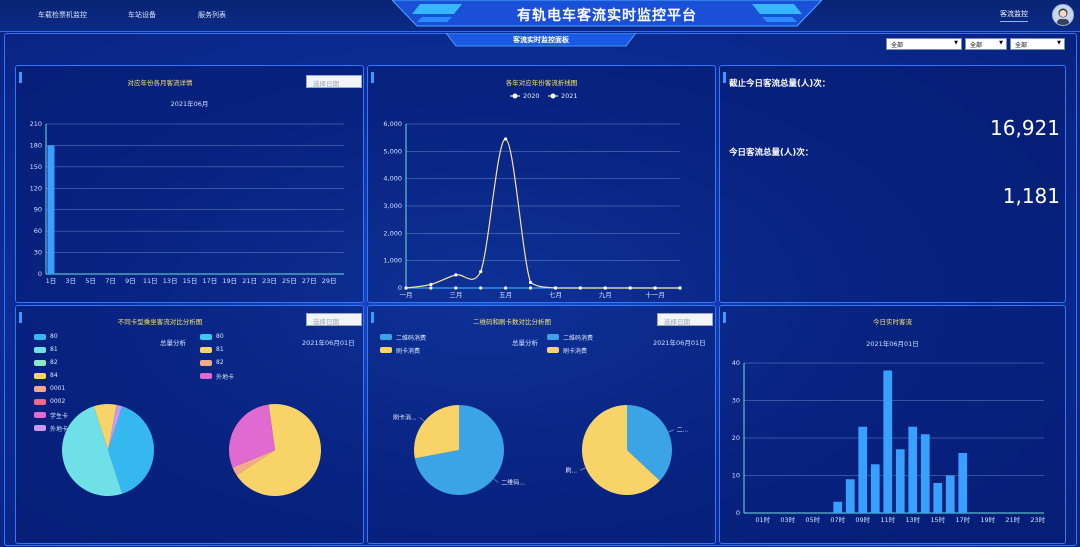  What do you see at coordinates (837, 519) in the screenshot?
I see `x-tick-label: 07时` at bounding box center [837, 519].